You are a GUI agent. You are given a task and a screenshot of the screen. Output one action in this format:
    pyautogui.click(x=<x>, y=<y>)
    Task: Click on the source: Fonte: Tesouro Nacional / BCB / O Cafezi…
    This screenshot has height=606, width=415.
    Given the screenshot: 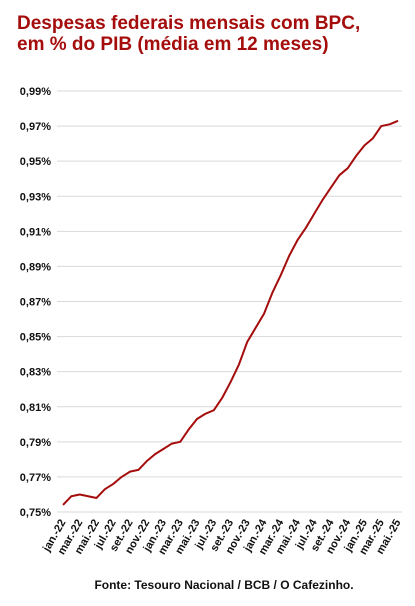 What is the action you would take?
    pyautogui.click(x=223, y=585)
    